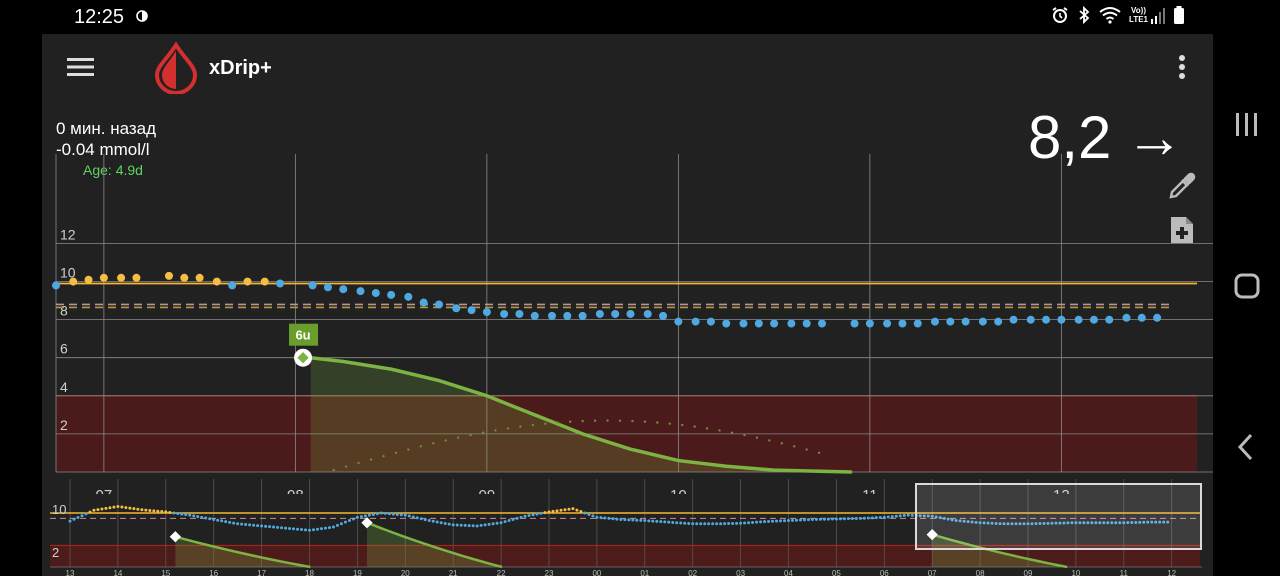 This screenshot has height=576, width=1280. I want to click on x-tick-label: 11, so click(870, 490).